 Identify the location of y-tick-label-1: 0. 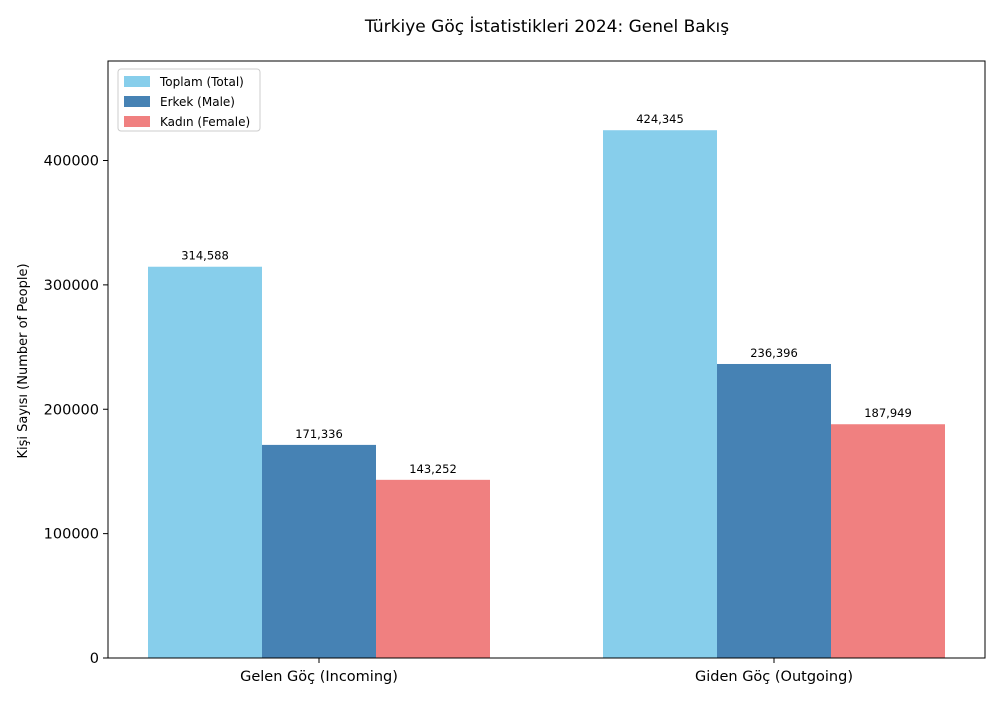
(94, 659).